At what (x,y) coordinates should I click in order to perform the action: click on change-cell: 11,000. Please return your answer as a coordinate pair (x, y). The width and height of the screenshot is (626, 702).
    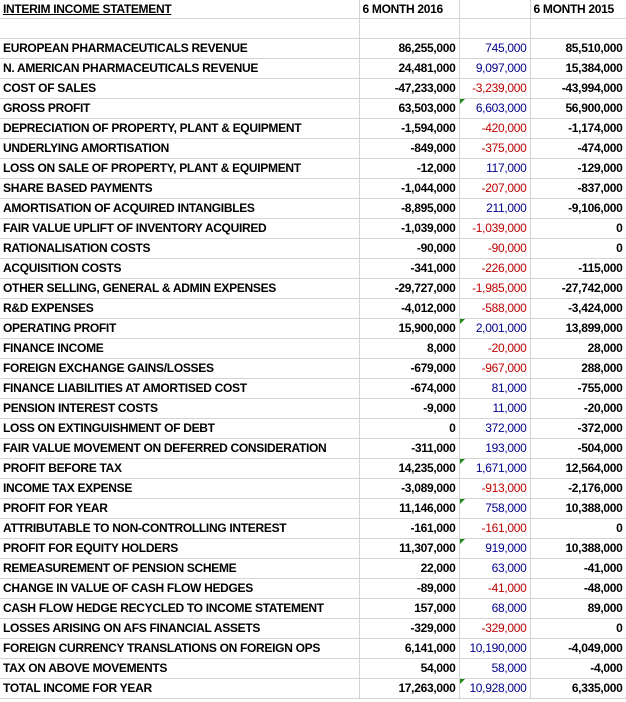
    Looking at the image, I should click on (495, 408).